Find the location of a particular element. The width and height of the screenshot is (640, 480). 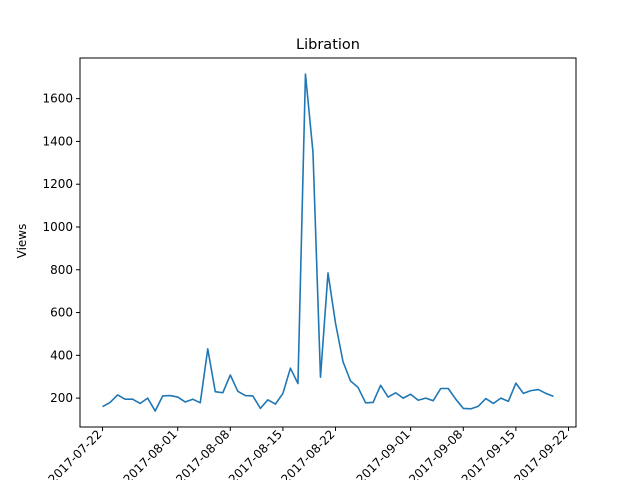

y-axis: 200 400 600 800 1000 1200 1400 1600 is located at coordinates (61, 248).